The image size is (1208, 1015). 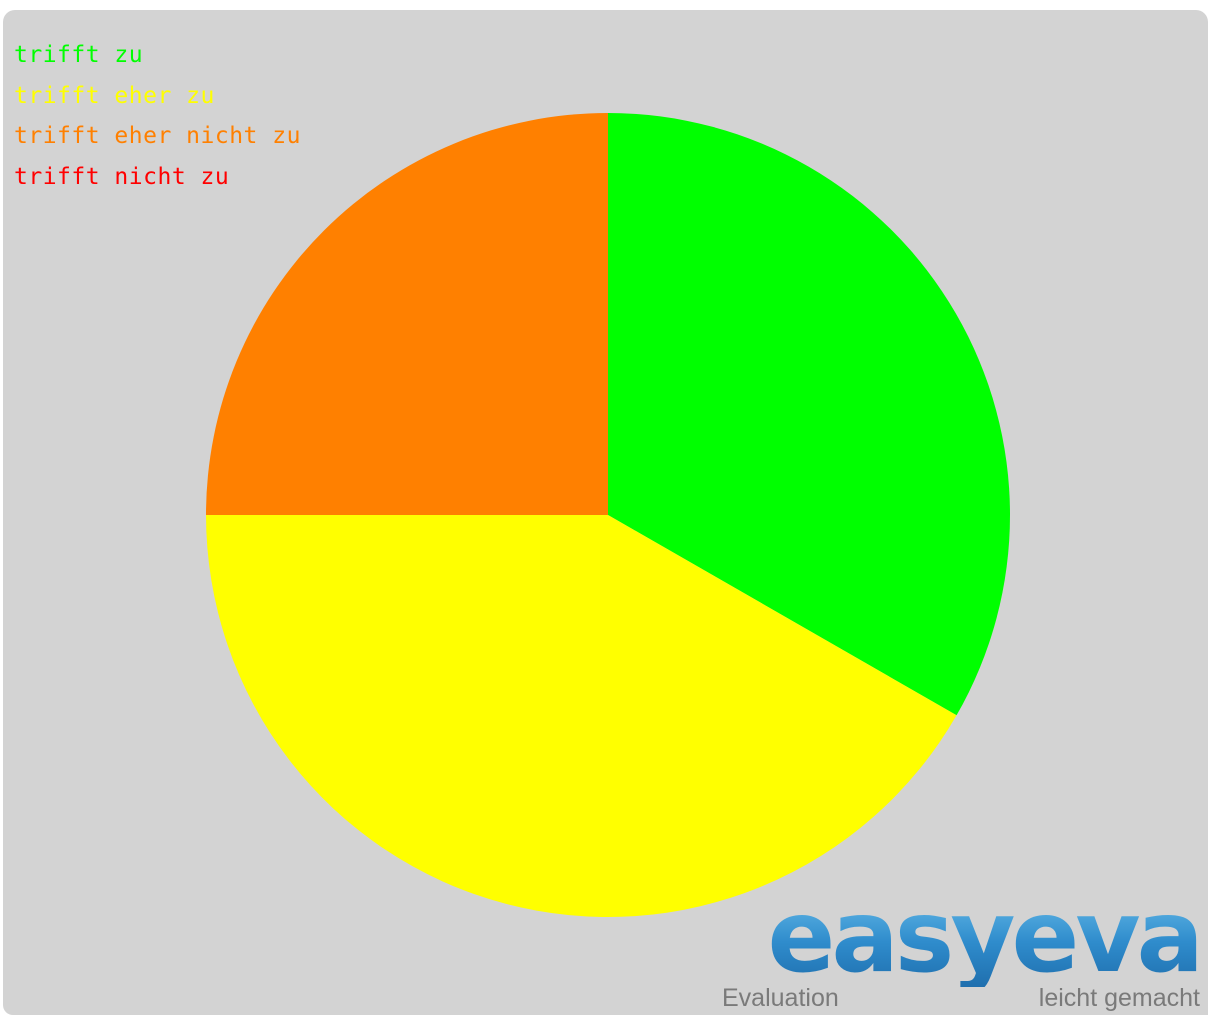 I want to click on legend-entry-trifft-eher-zu: trifft eher zu, so click(x=114, y=95).